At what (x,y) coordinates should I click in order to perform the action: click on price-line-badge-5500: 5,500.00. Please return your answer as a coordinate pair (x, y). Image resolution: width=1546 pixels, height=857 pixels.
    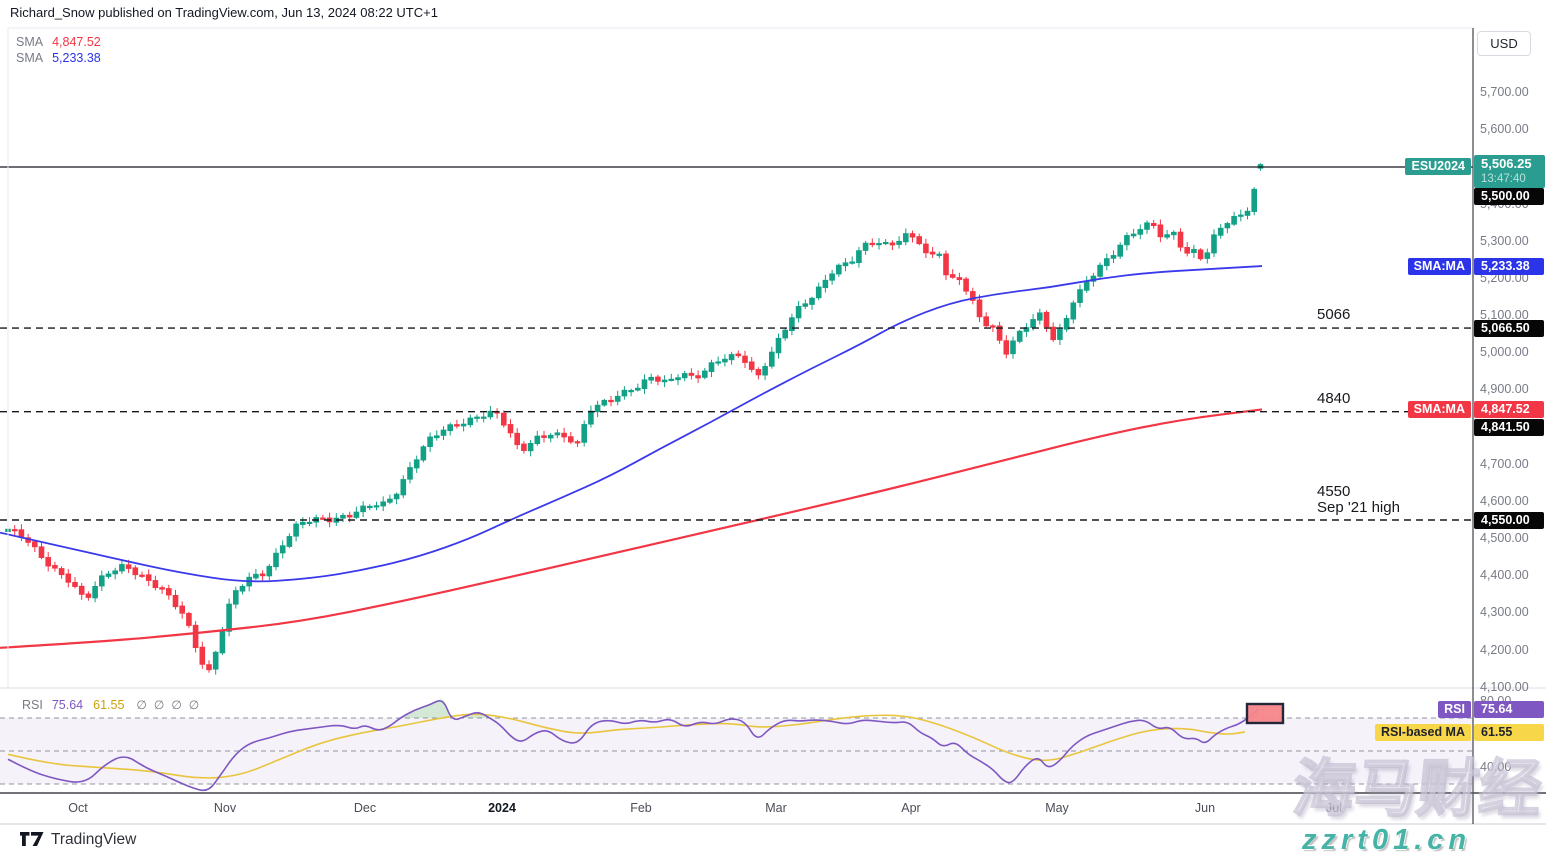
    Looking at the image, I should click on (1509, 196).